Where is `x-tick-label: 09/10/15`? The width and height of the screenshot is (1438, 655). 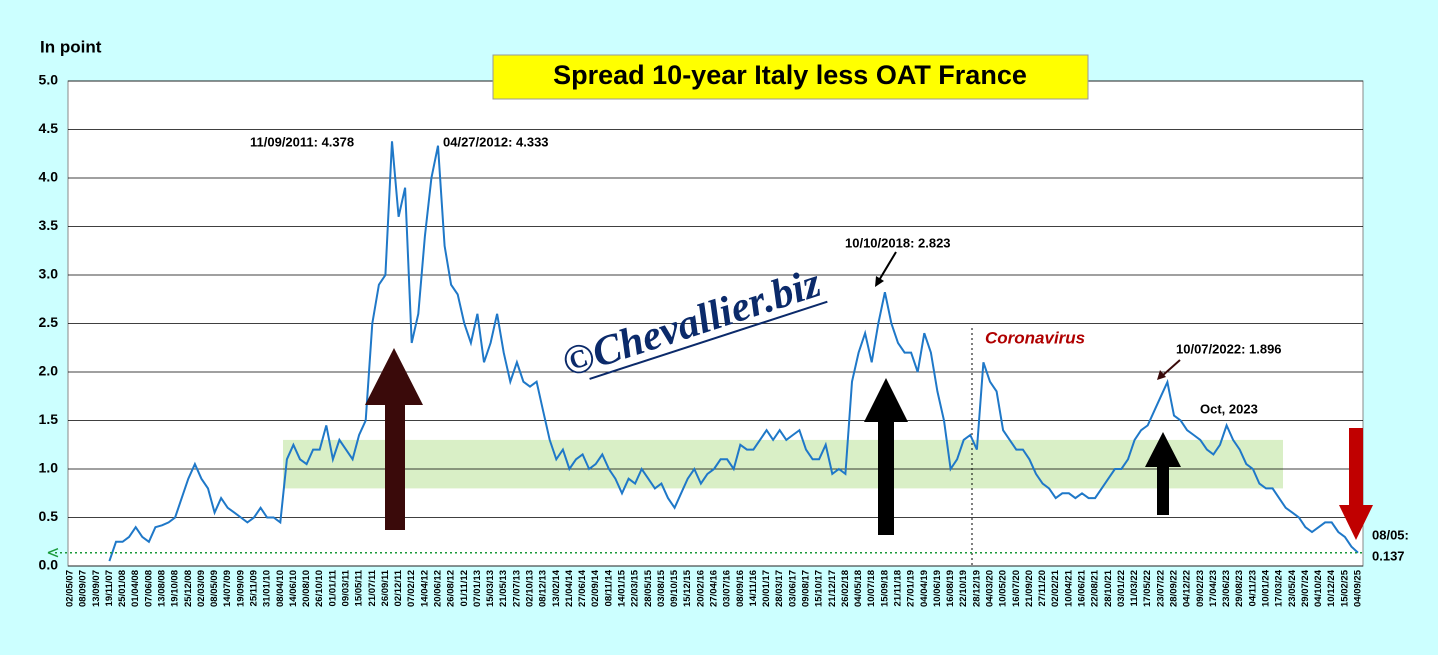 x-tick-label: 09/10/15 is located at coordinates (674, 588).